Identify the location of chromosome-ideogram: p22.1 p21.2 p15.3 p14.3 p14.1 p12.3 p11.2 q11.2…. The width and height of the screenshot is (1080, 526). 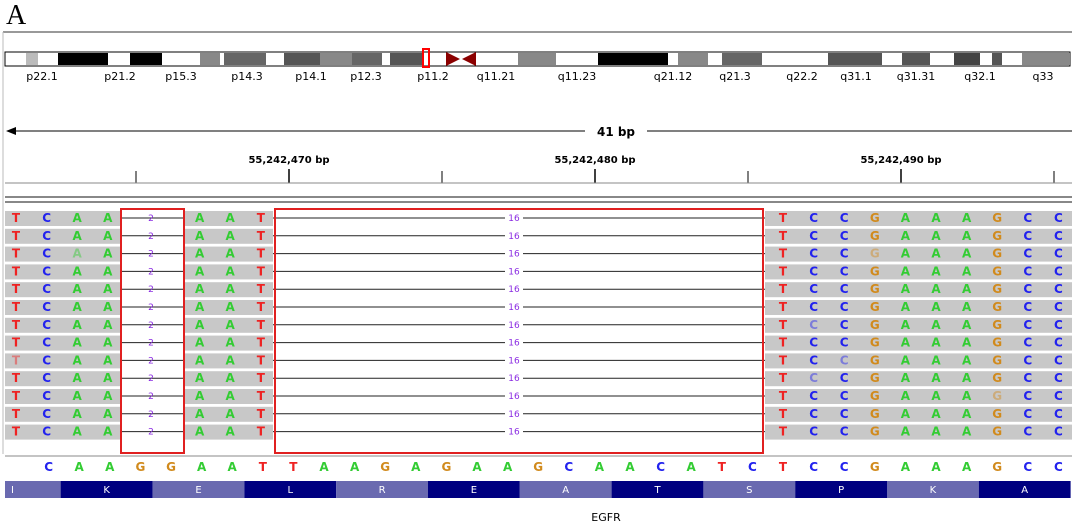
(537, 65).